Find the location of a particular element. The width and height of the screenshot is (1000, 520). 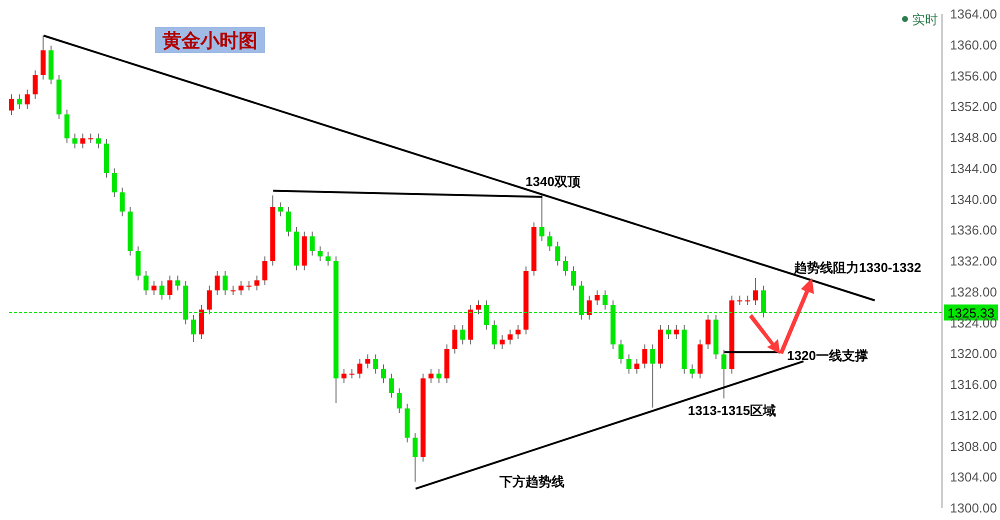

annotation: 1320一线支撑 is located at coordinates (827, 355).